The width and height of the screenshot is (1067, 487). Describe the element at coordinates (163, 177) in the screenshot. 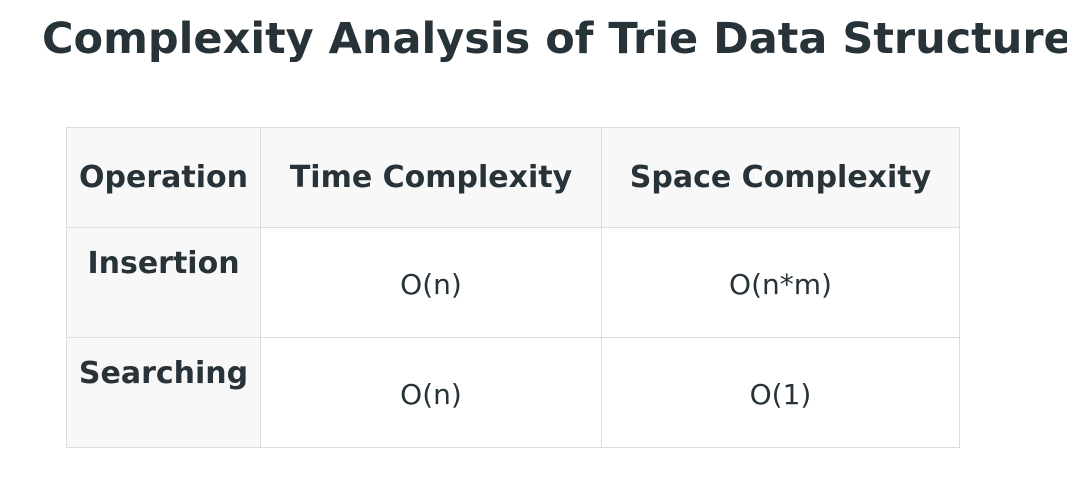

I see `column-header-operation: Operation` at that location.